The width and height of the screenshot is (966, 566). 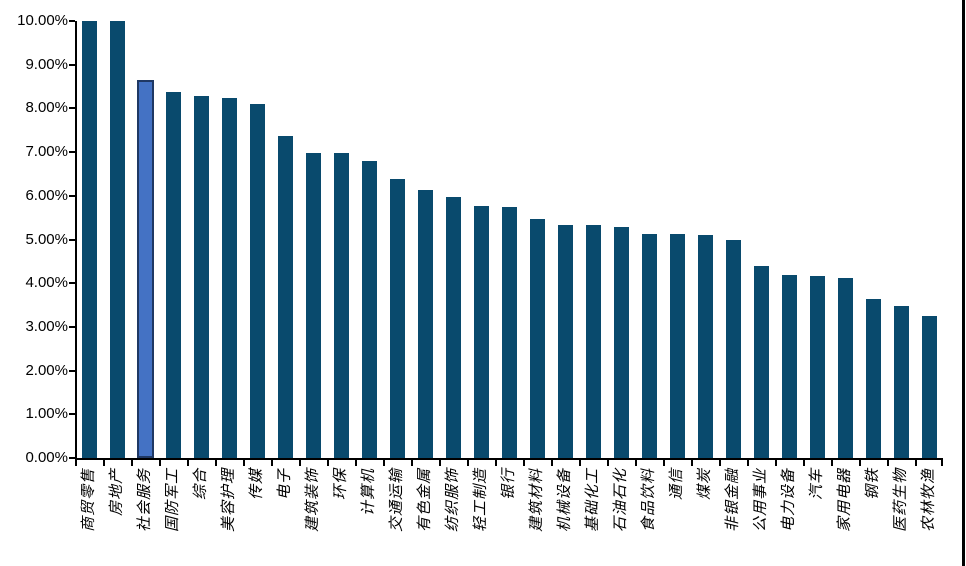 What do you see at coordinates (313, 500) in the screenshot?
I see `x-category-label: 建筑装饰` at bounding box center [313, 500].